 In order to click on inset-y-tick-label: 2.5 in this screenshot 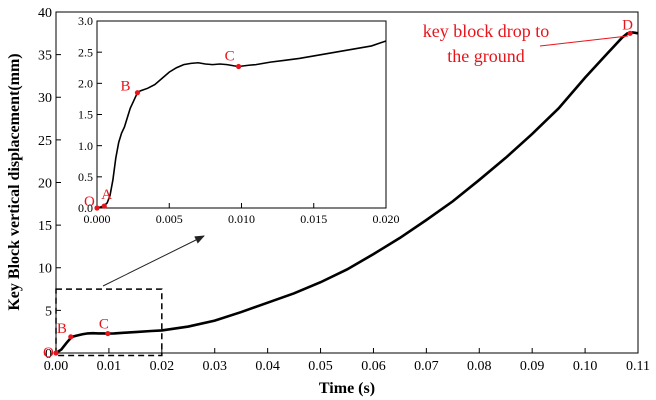, I will do `click(85, 52)`.